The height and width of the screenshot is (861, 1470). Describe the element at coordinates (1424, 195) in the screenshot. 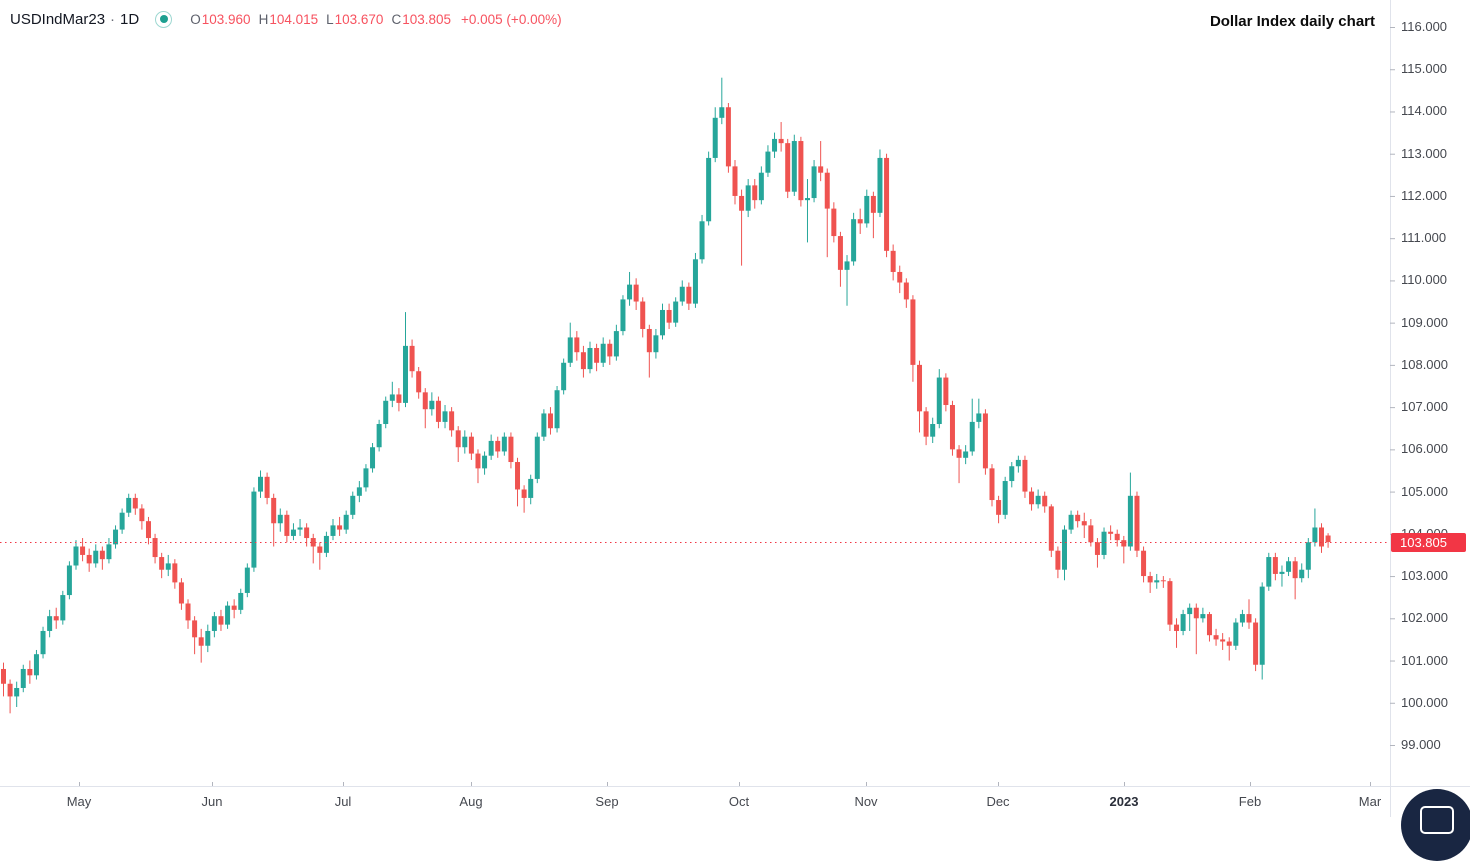

I see `price-axis-label: 112.000` at that location.